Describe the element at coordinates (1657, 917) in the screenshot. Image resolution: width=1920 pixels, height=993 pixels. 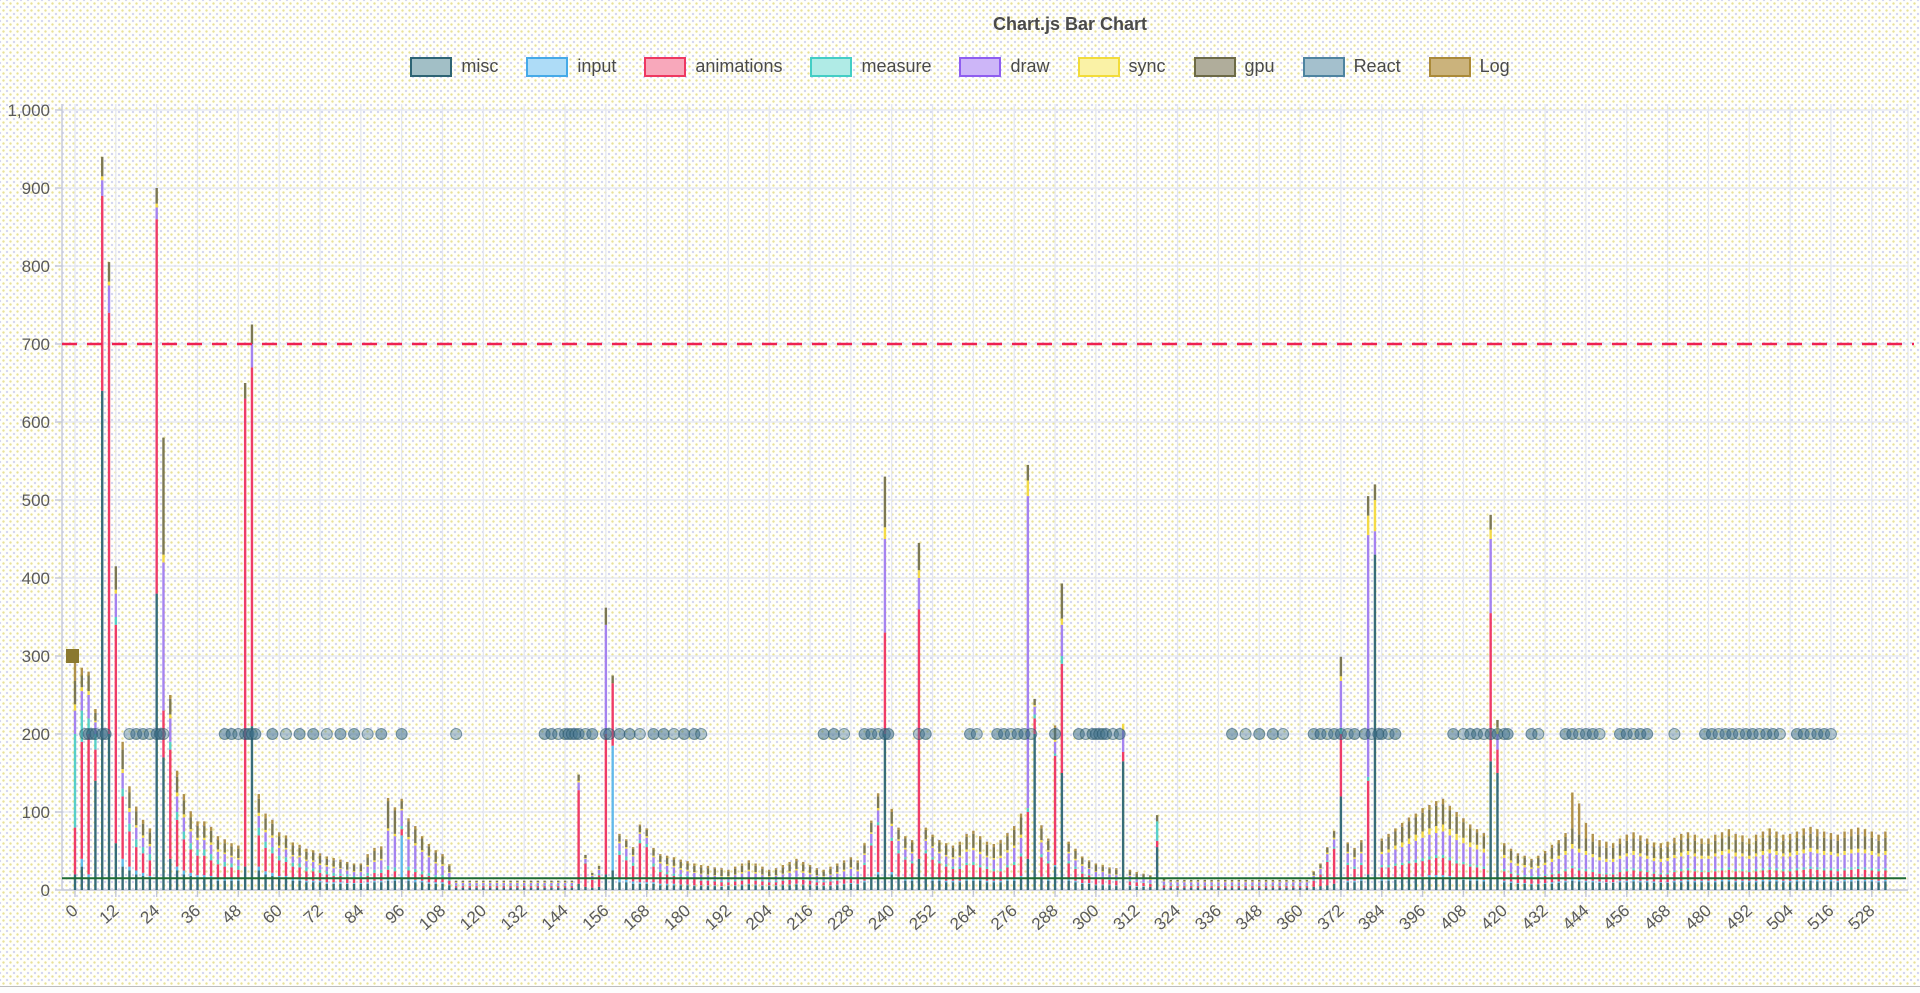
I see `svg-text: 468` at that location.